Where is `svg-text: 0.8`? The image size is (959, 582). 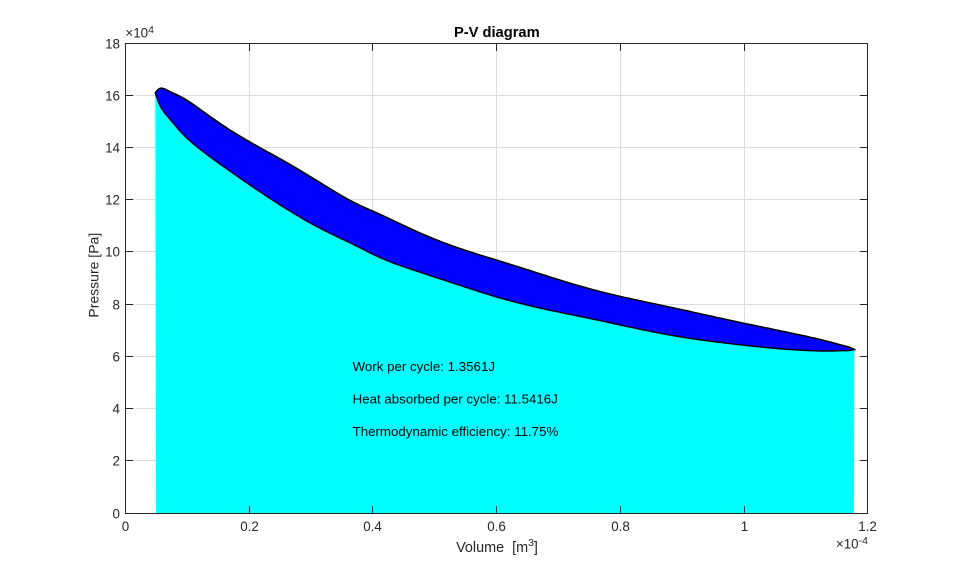
svg-text: 0.8 is located at coordinates (620, 526).